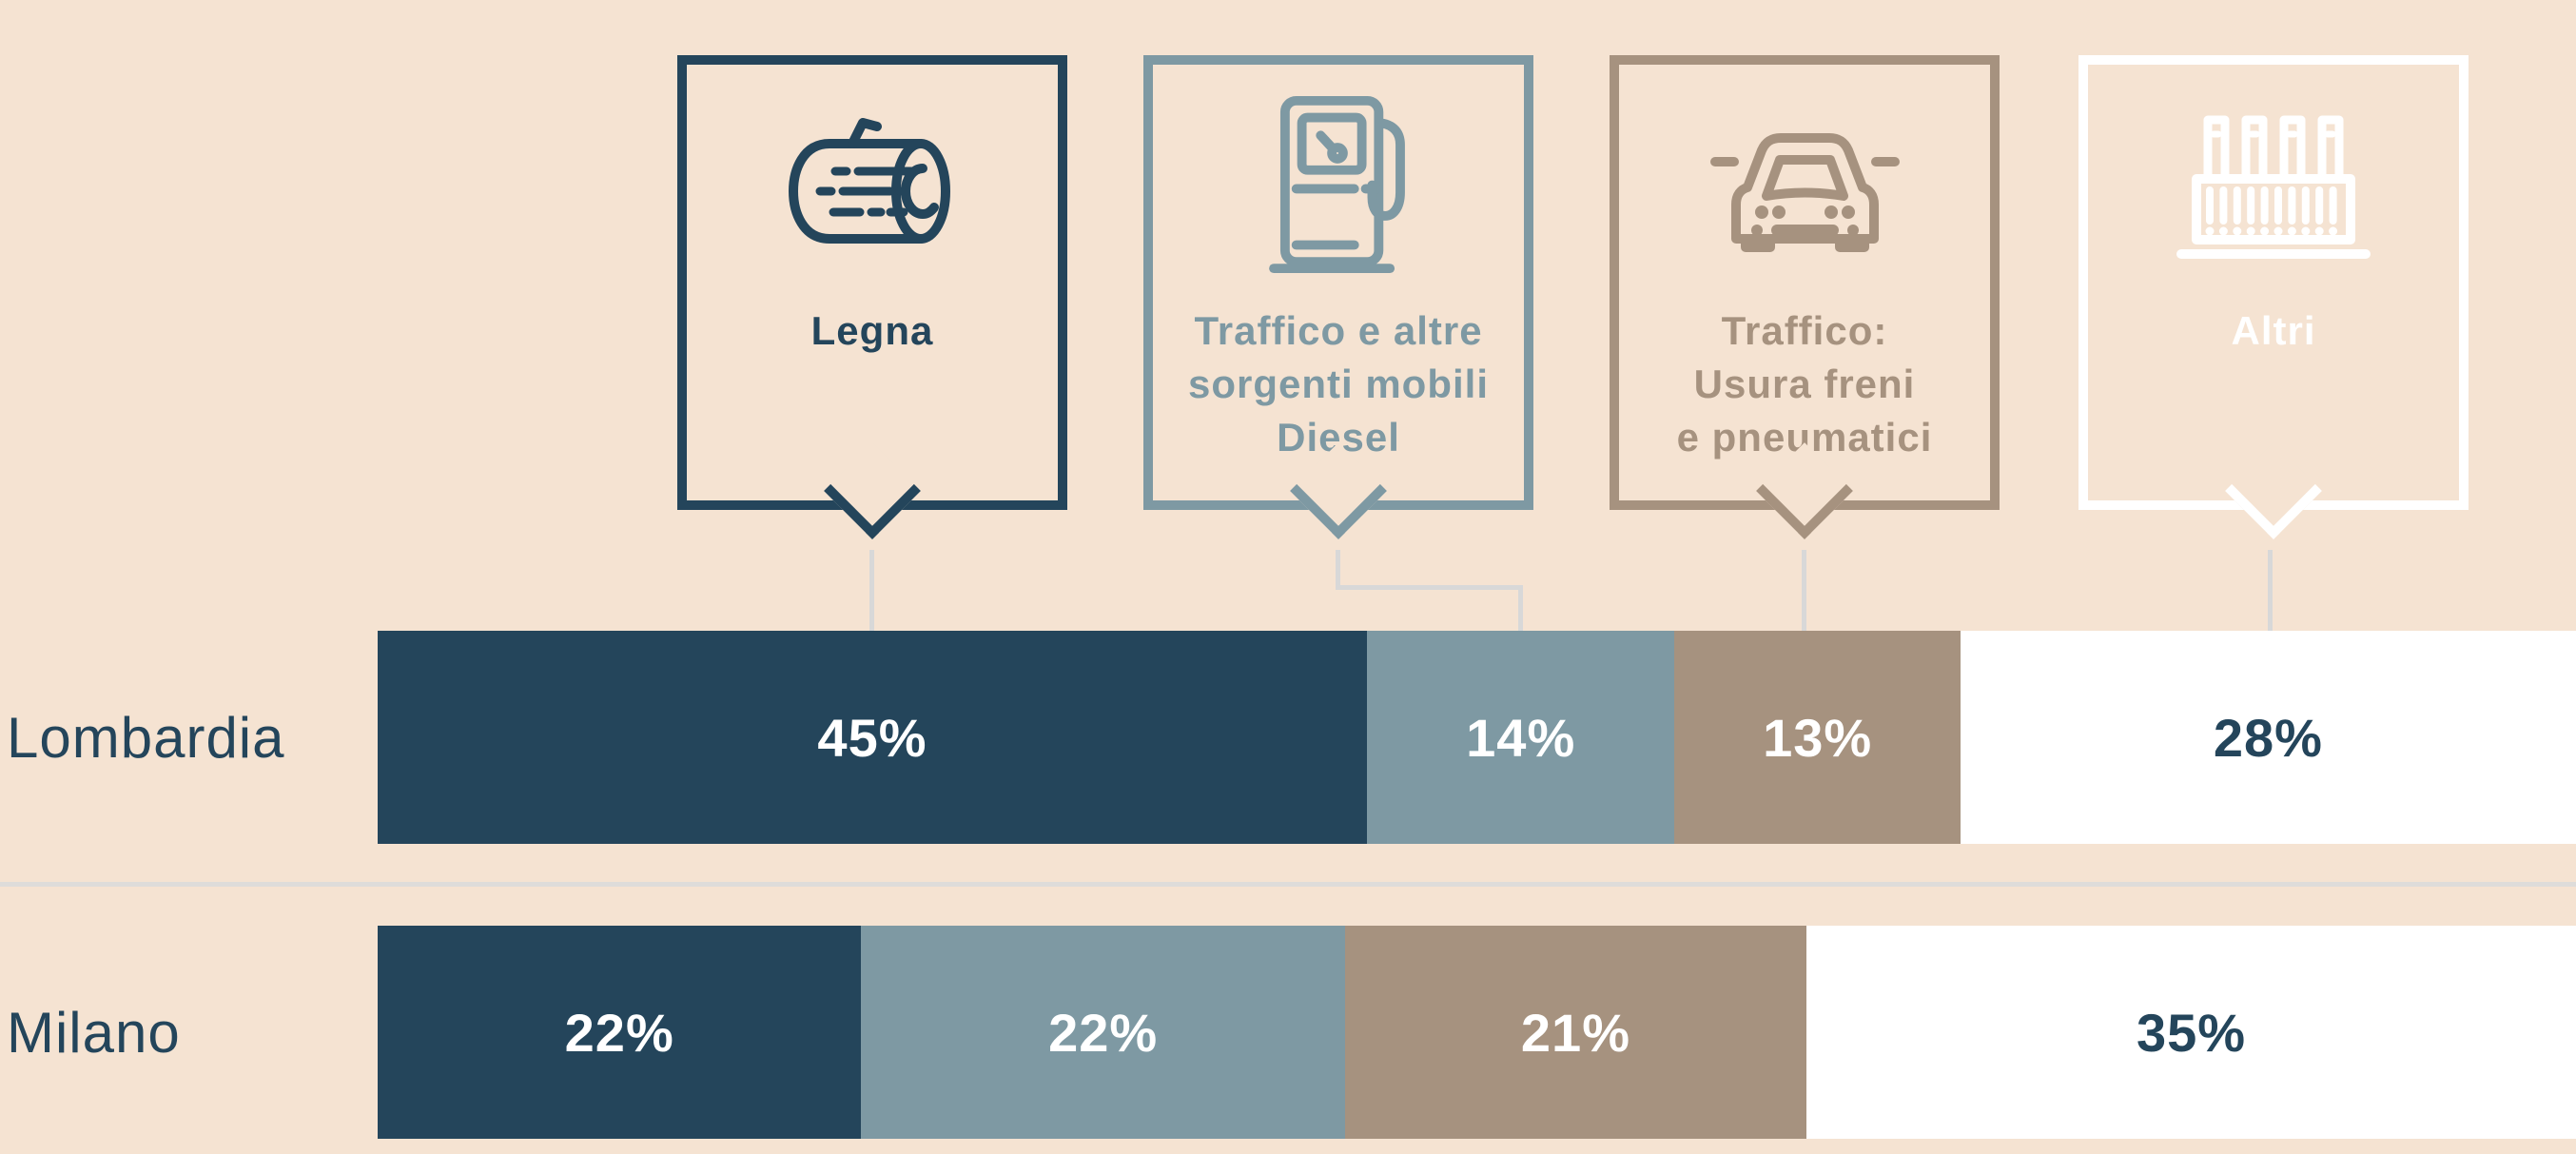 This screenshot has width=2576, height=1154. I want to click on connector-line-altri, so click(2271, 590).